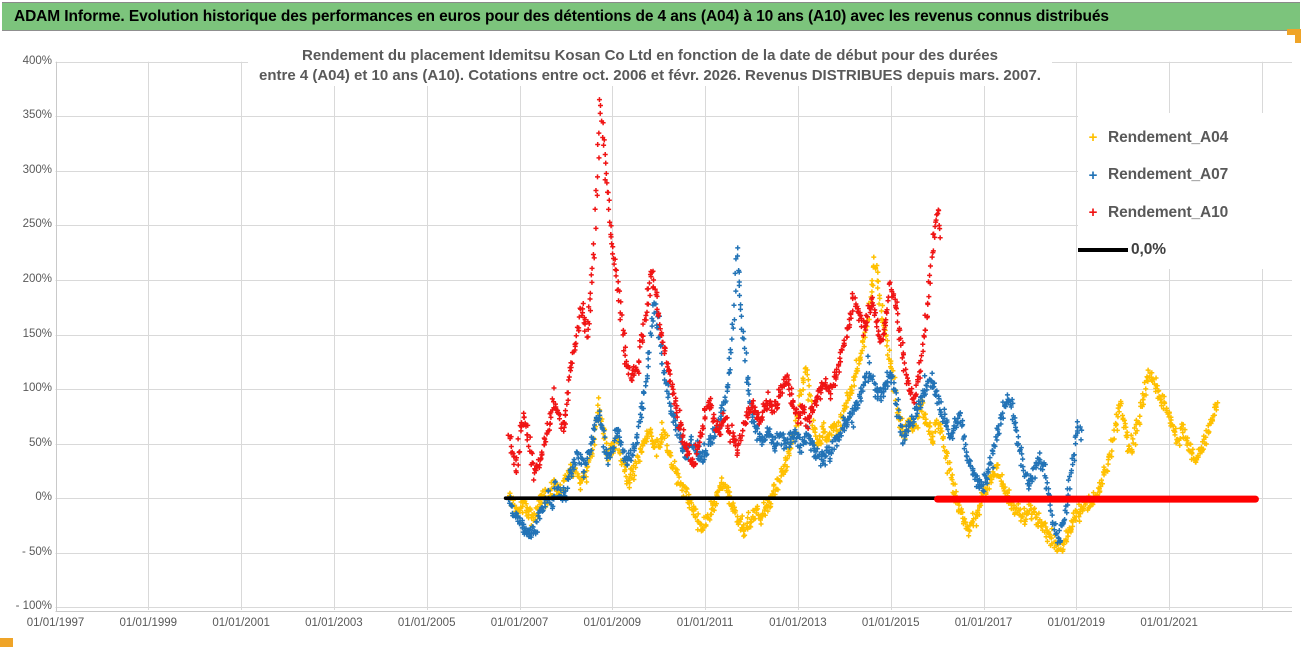 This screenshot has width=1302, height=647. What do you see at coordinates (1168, 137) in the screenshot?
I see `legend-label: Rendement_A04` at bounding box center [1168, 137].